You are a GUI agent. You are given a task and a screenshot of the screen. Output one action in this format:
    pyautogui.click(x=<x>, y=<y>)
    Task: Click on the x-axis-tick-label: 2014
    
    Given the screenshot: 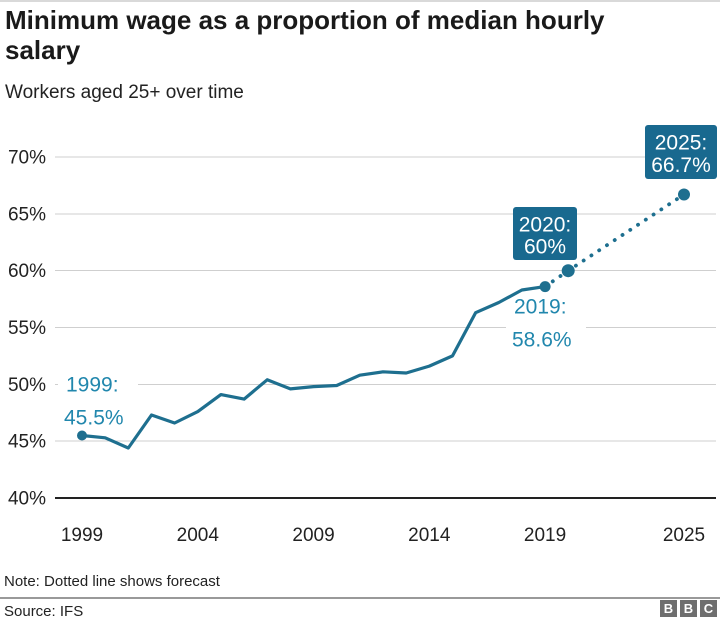 What is the action you would take?
    pyautogui.click(x=429, y=535)
    